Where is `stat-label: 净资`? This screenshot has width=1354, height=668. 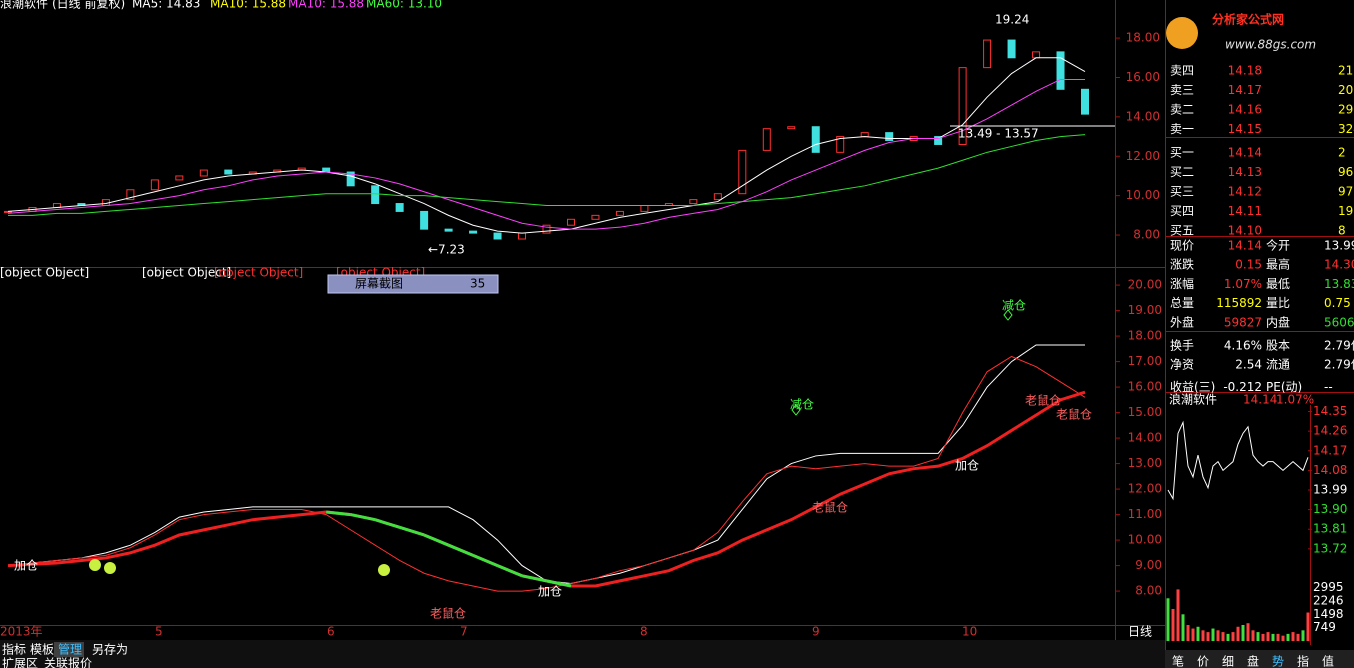
stat-label: 净资 is located at coordinates (1182, 365).